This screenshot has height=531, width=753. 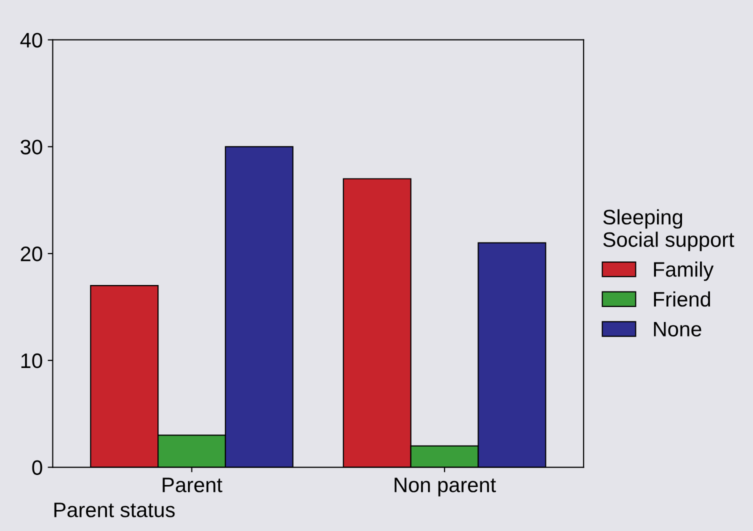 What do you see at coordinates (445, 487) in the screenshot?
I see `x-tick-label: Non parent` at bounding box center [445, 487].